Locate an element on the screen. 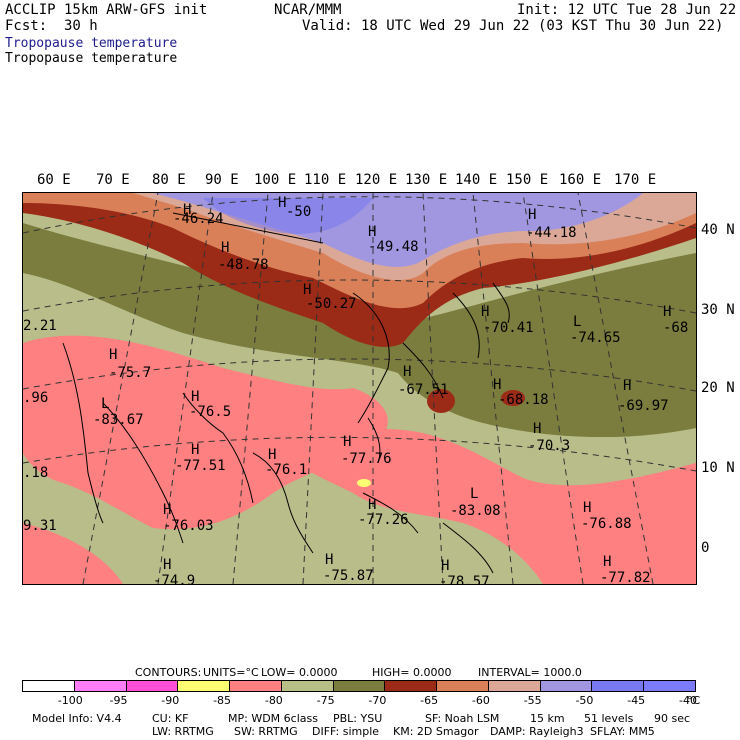 This screenshot has height=740, width=740. field-title: Tropopause temperature is located at coordinates (91, 58).